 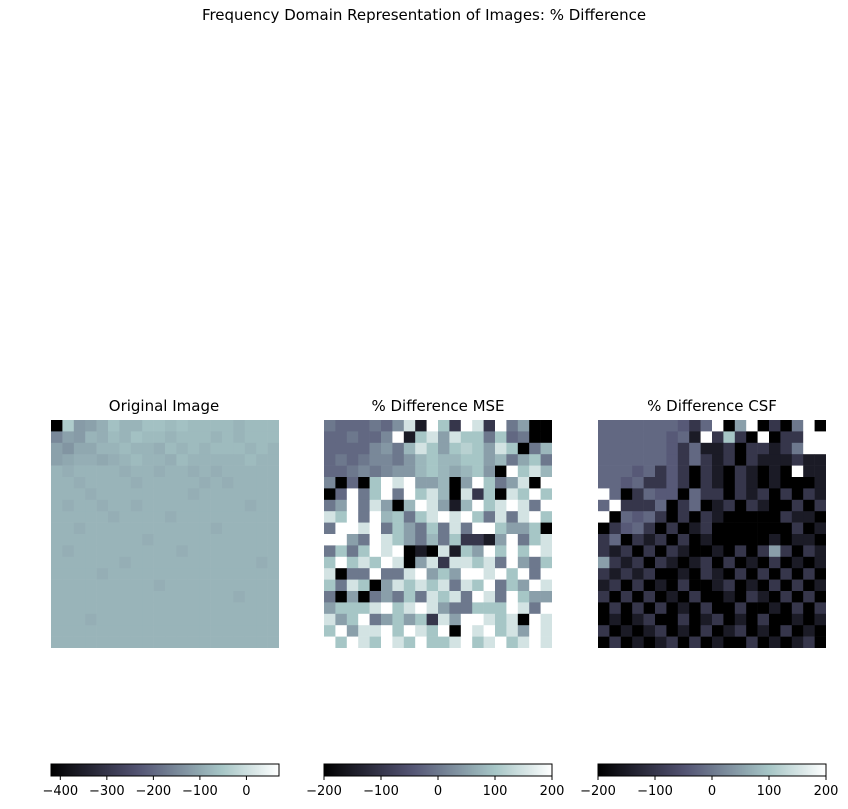 I want to click on colorbar-tick-label: −200, so click(x=154, y=791).